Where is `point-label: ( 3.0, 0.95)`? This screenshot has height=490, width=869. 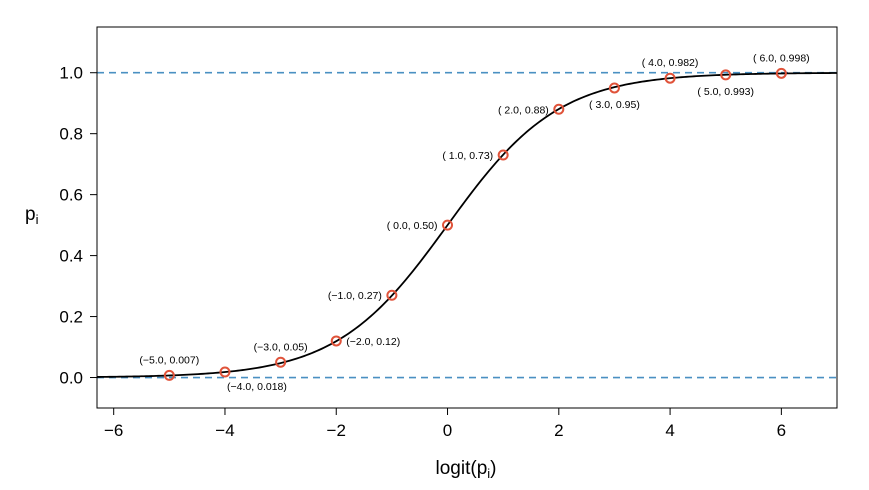 point-label: ( 3.0, 0.95) is located at coordinates (614, 105).